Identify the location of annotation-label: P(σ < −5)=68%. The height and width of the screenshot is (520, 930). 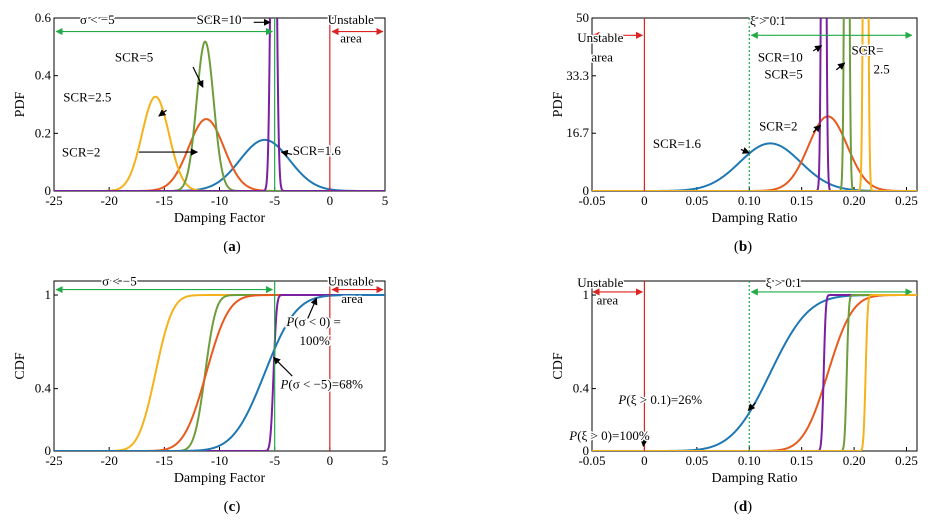
(321, 384).